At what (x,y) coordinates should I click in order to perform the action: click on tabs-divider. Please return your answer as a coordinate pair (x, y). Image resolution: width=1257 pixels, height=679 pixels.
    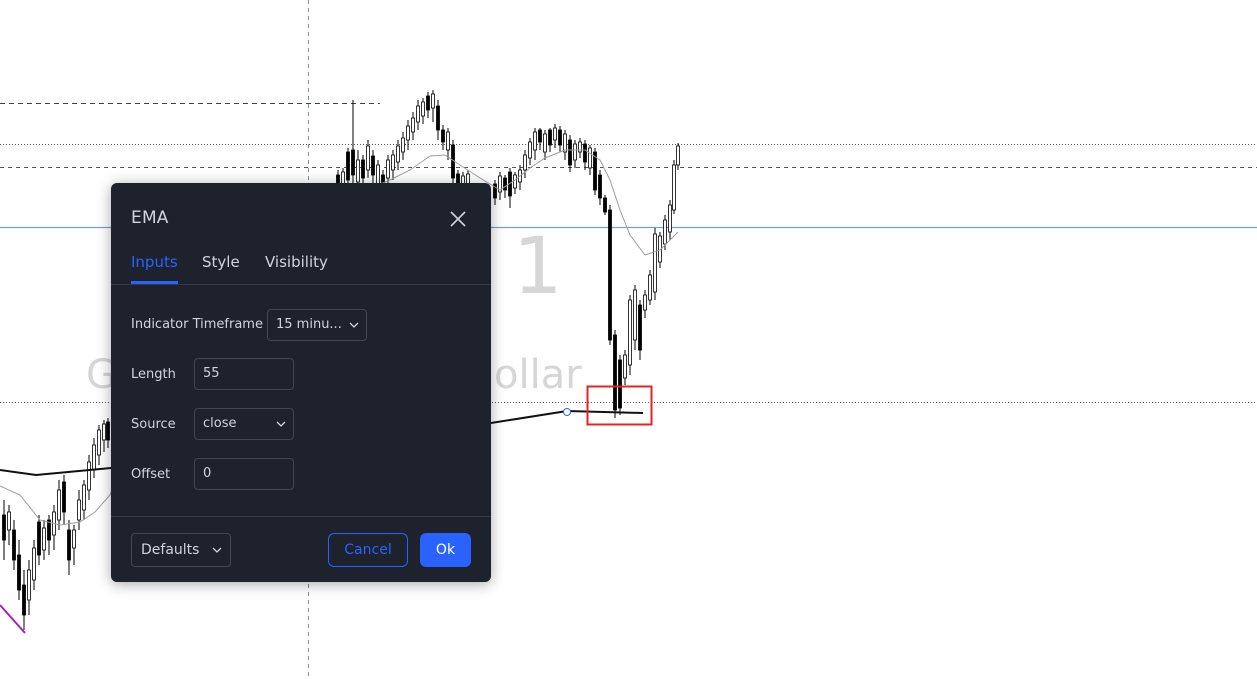
    Looking at the image, I should click on (301, 284).